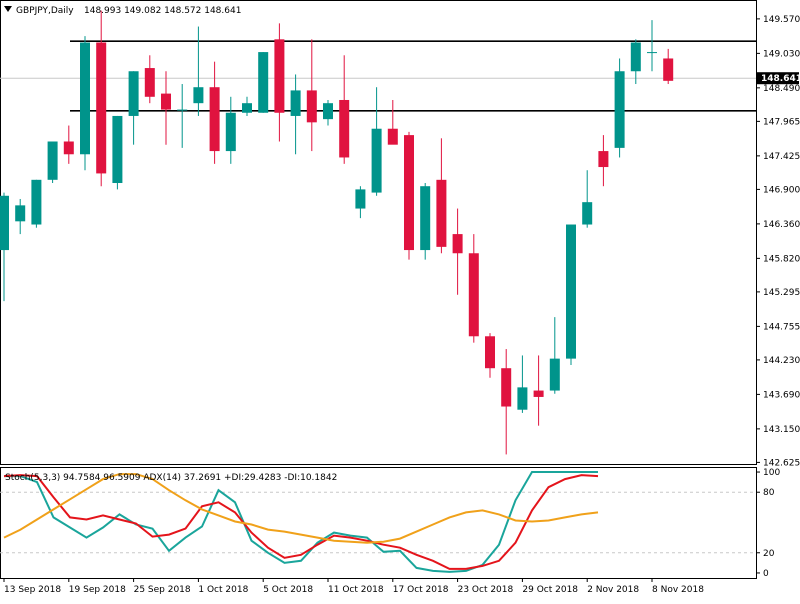 The height and width of the screenshot is (604, 800). I want to click on price-tick-label: 147.425, so click(781, 157).